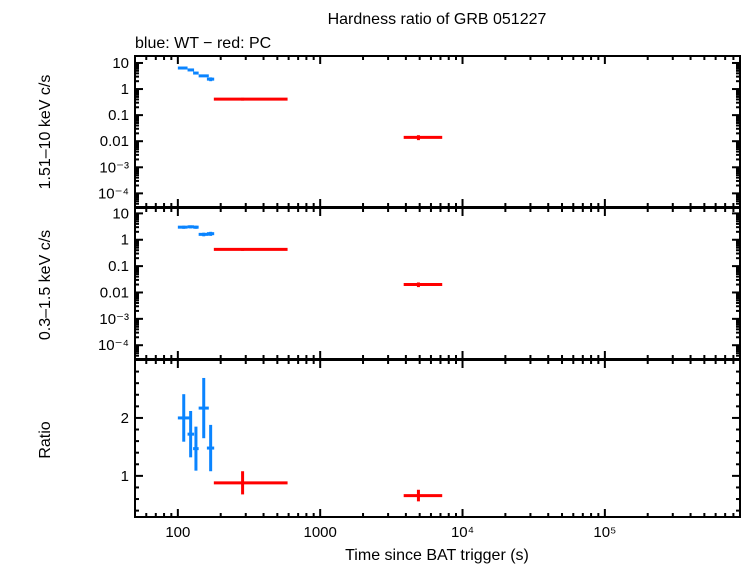  I want to click on x-tick-label: 1000, so click(319, 532).